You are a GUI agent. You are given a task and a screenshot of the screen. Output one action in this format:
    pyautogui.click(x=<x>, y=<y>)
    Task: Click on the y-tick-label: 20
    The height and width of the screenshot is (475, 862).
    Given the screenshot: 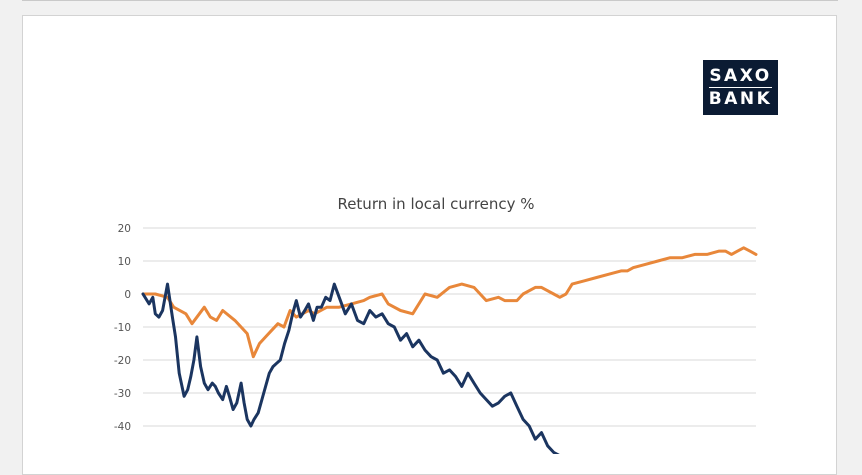 What is the action you would take?
    pyautogui.click(x=124, y=229)
    